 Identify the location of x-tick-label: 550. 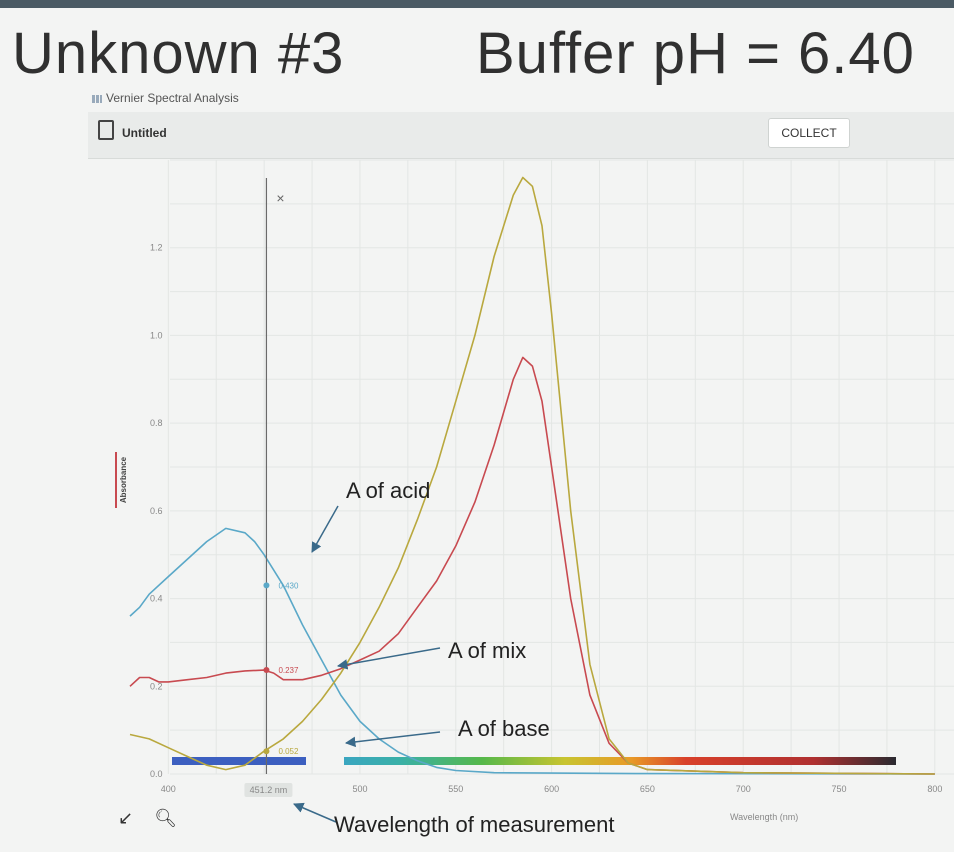
(455, 789).